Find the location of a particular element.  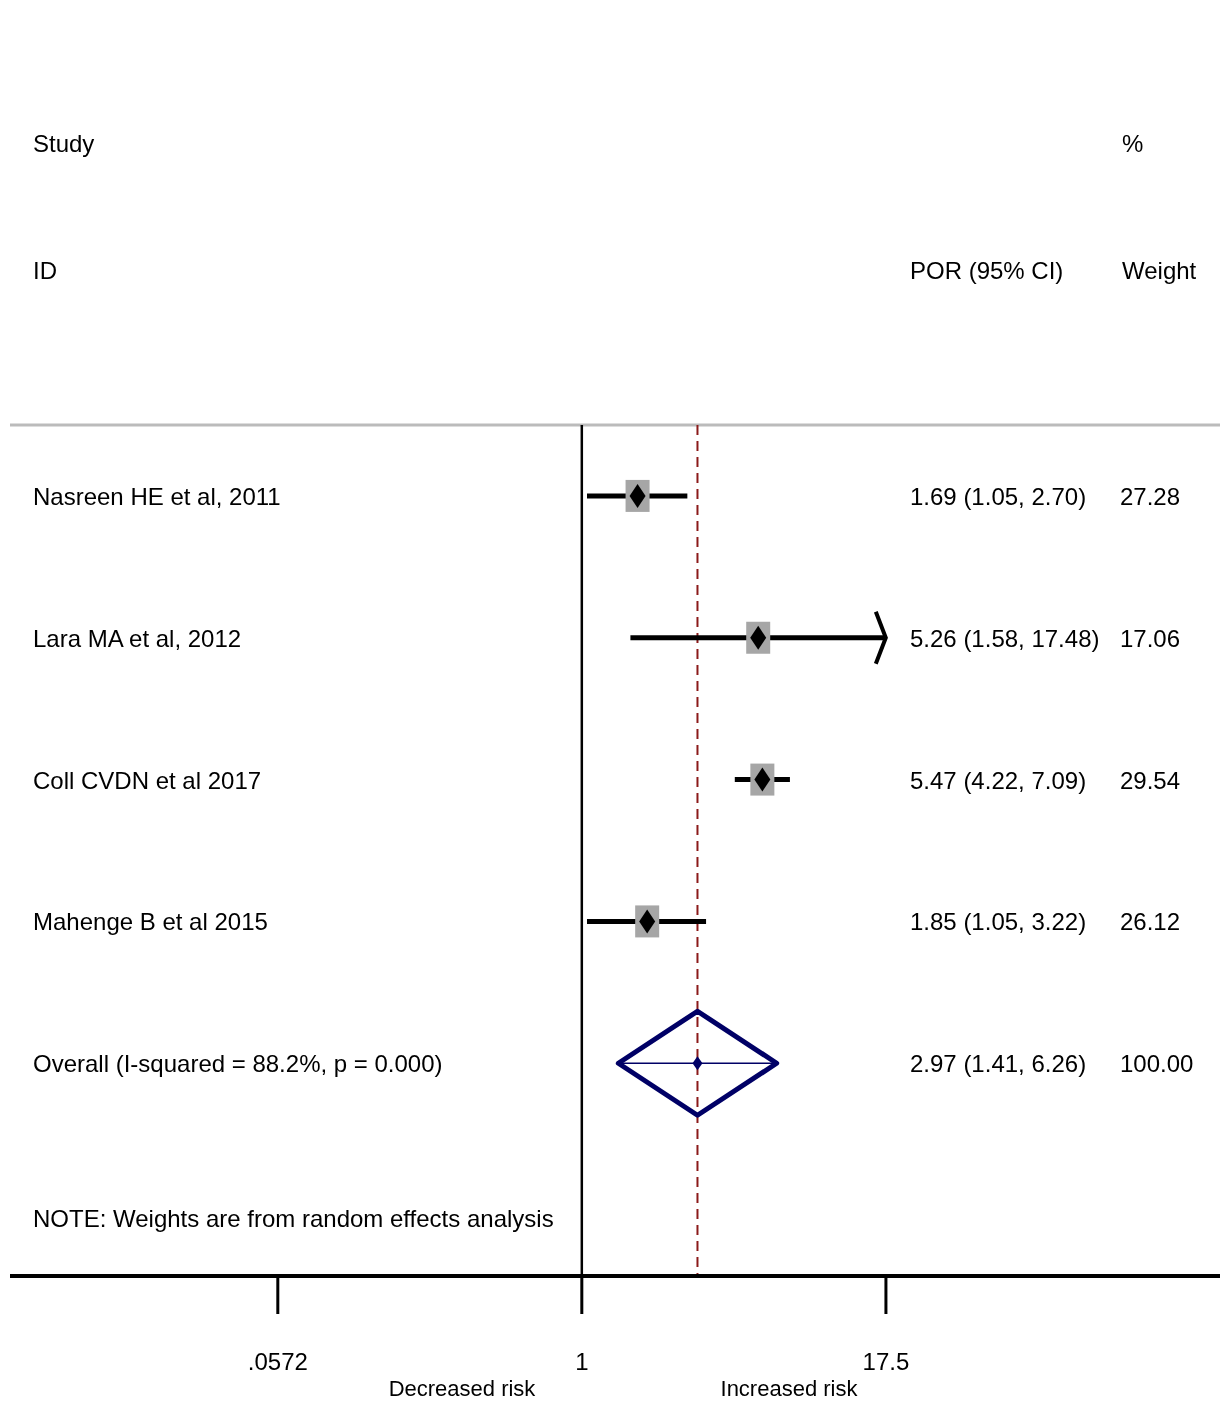

text: Study is located at coordinates (64, 143).